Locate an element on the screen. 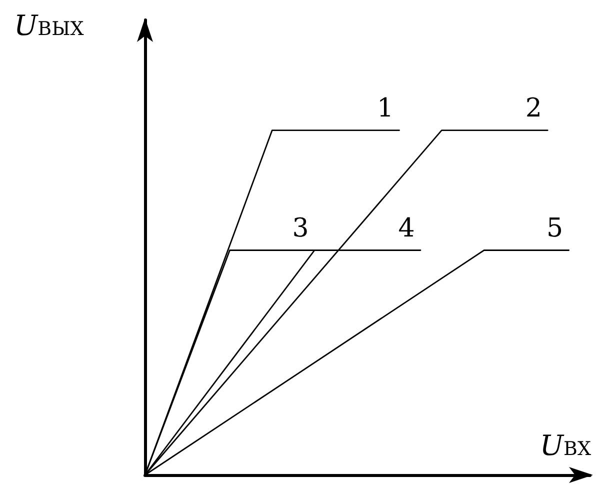 The height and width of the screenshot is (488, 597). series-label: 3 is located at coordinates (300, 228).